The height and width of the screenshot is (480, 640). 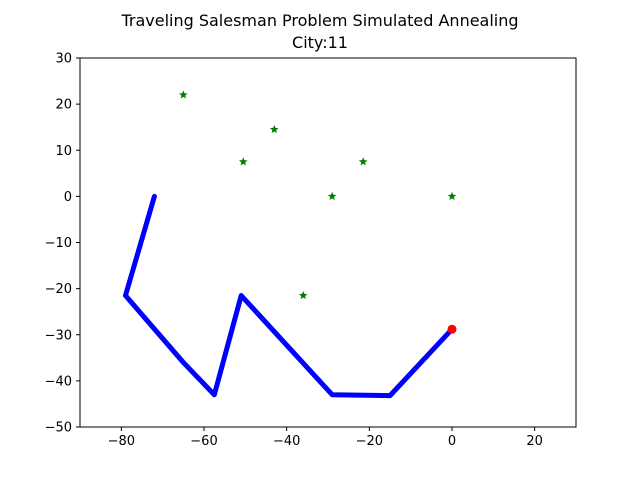 I want to click on y-tick-label: −40, so click(x=58, y=381).